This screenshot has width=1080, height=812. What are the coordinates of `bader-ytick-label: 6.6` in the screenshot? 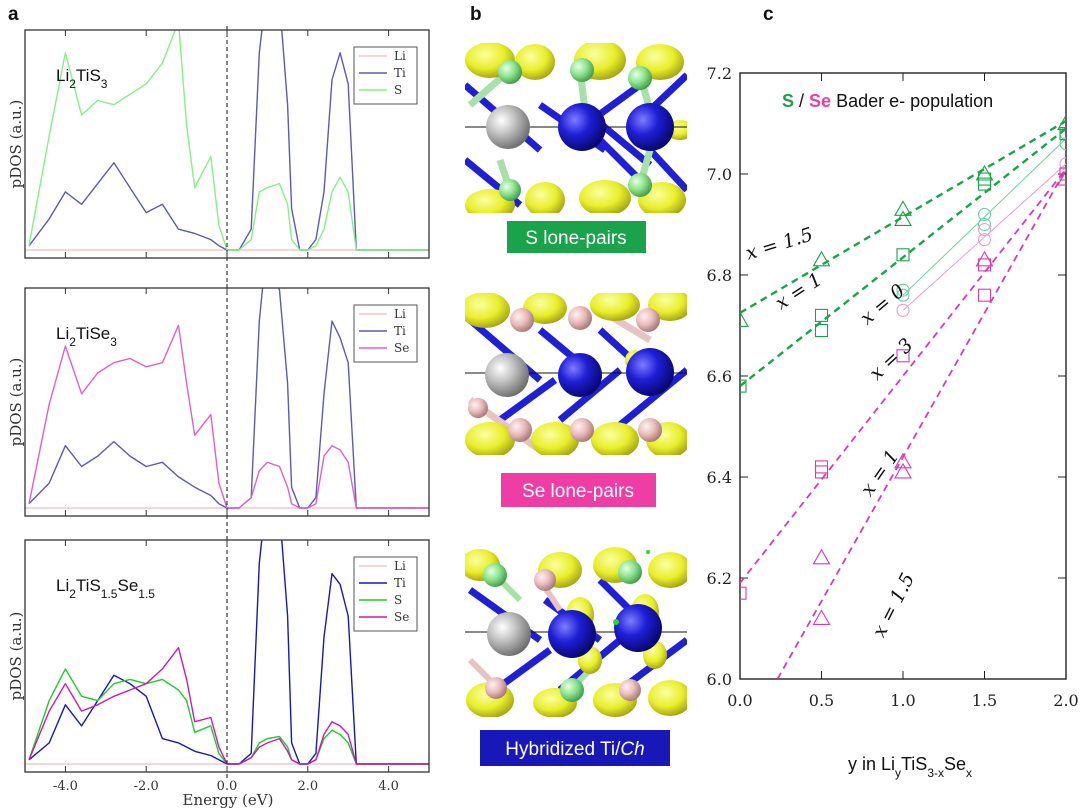 It's located at (719, 376).